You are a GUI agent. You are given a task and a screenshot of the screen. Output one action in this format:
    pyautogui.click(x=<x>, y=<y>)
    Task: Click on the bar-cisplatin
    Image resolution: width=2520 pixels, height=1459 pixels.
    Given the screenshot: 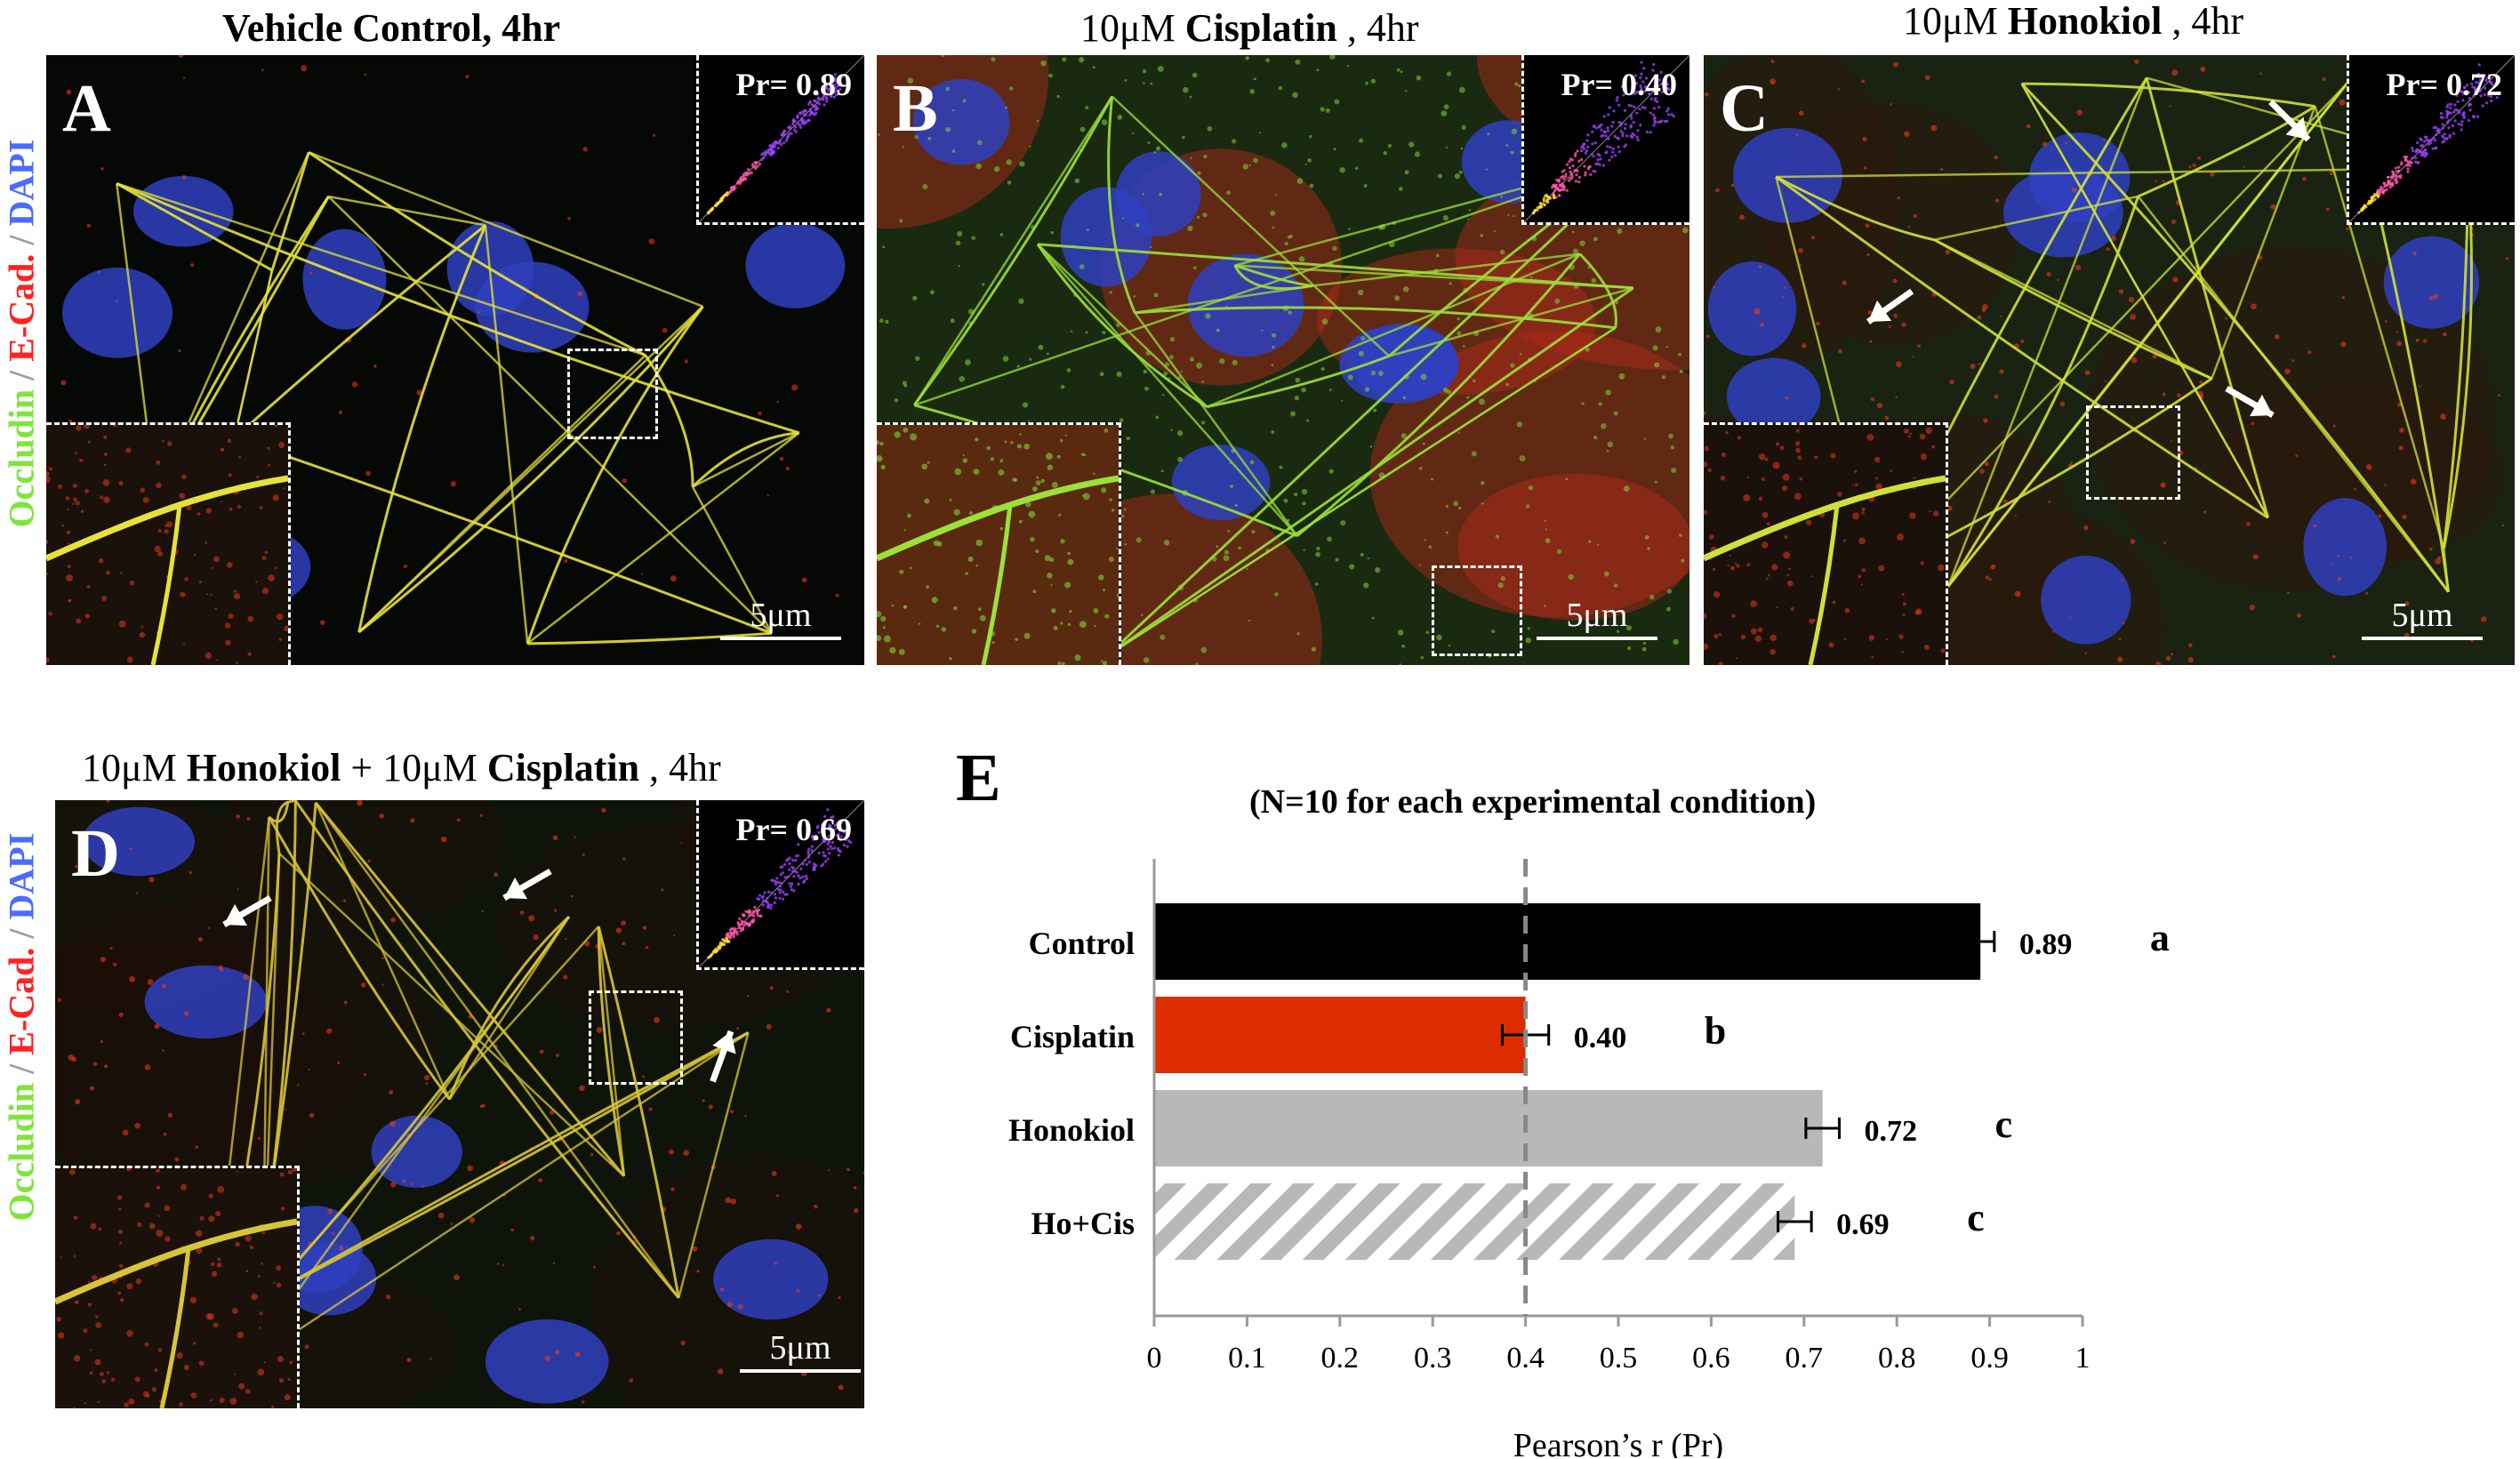 What is the action you would take?
    pyautogui.click(x=1340, y=1035)
    